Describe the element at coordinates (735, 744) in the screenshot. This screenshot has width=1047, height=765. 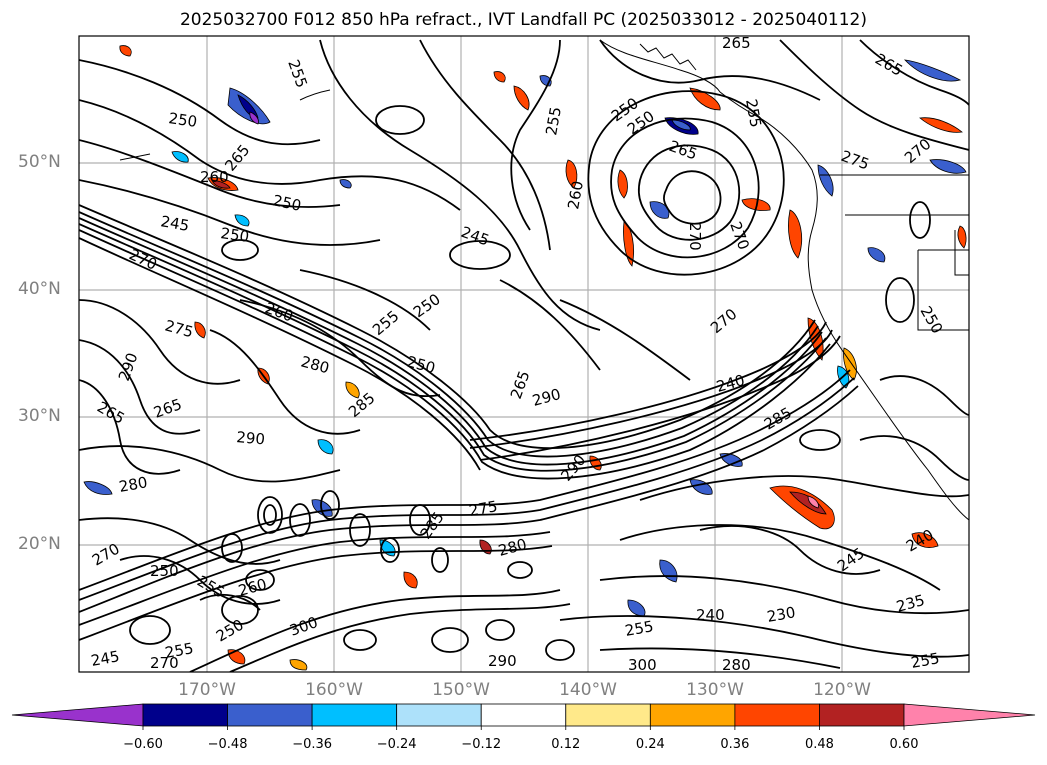
I see `colorbar-tick-label: 0.36` at that location.